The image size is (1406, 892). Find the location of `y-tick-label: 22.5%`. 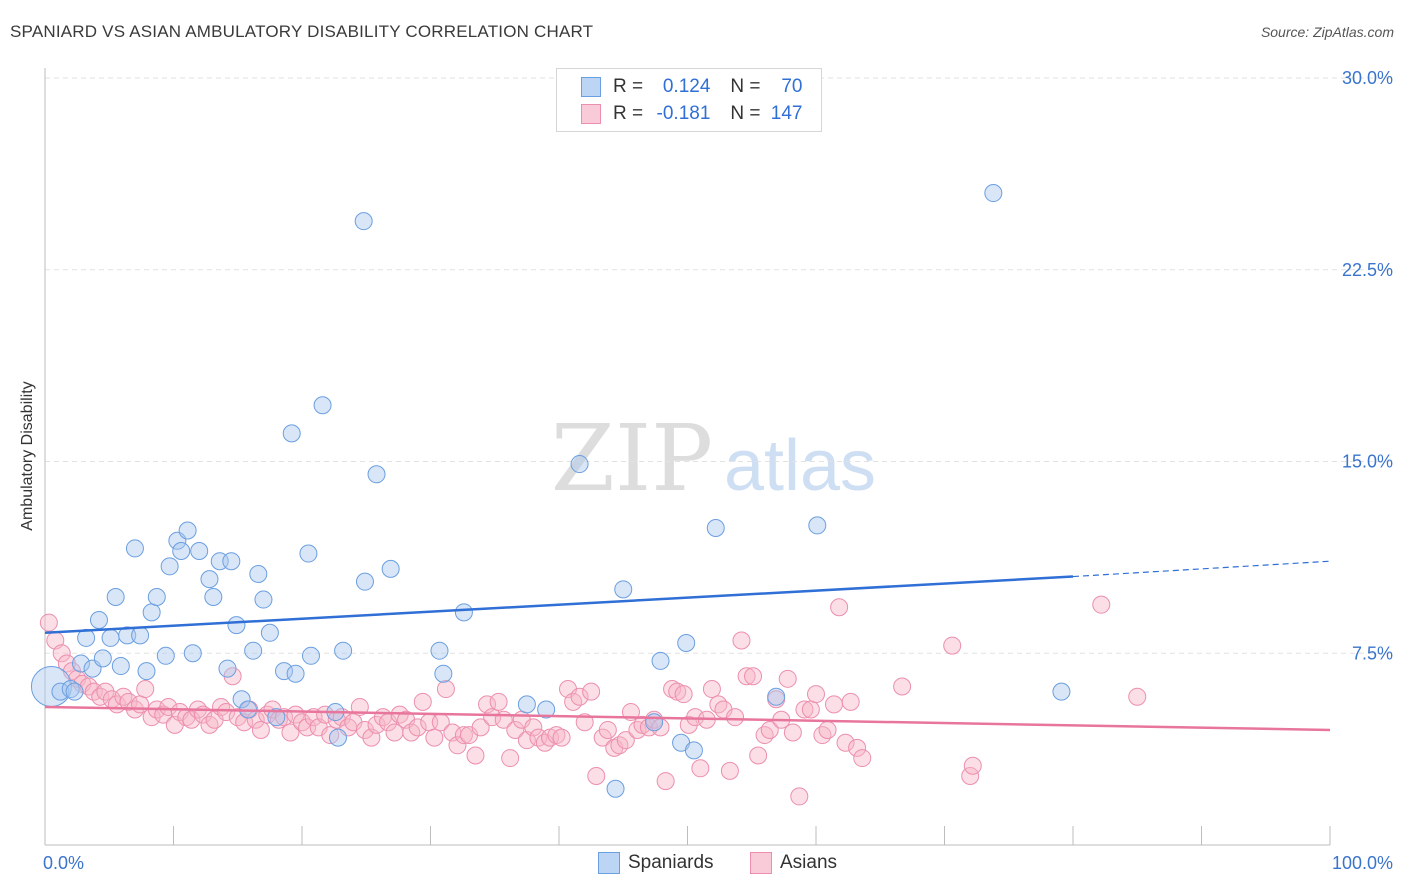

y-tick-label: 22.5% is located at coordinates (1367, 270).